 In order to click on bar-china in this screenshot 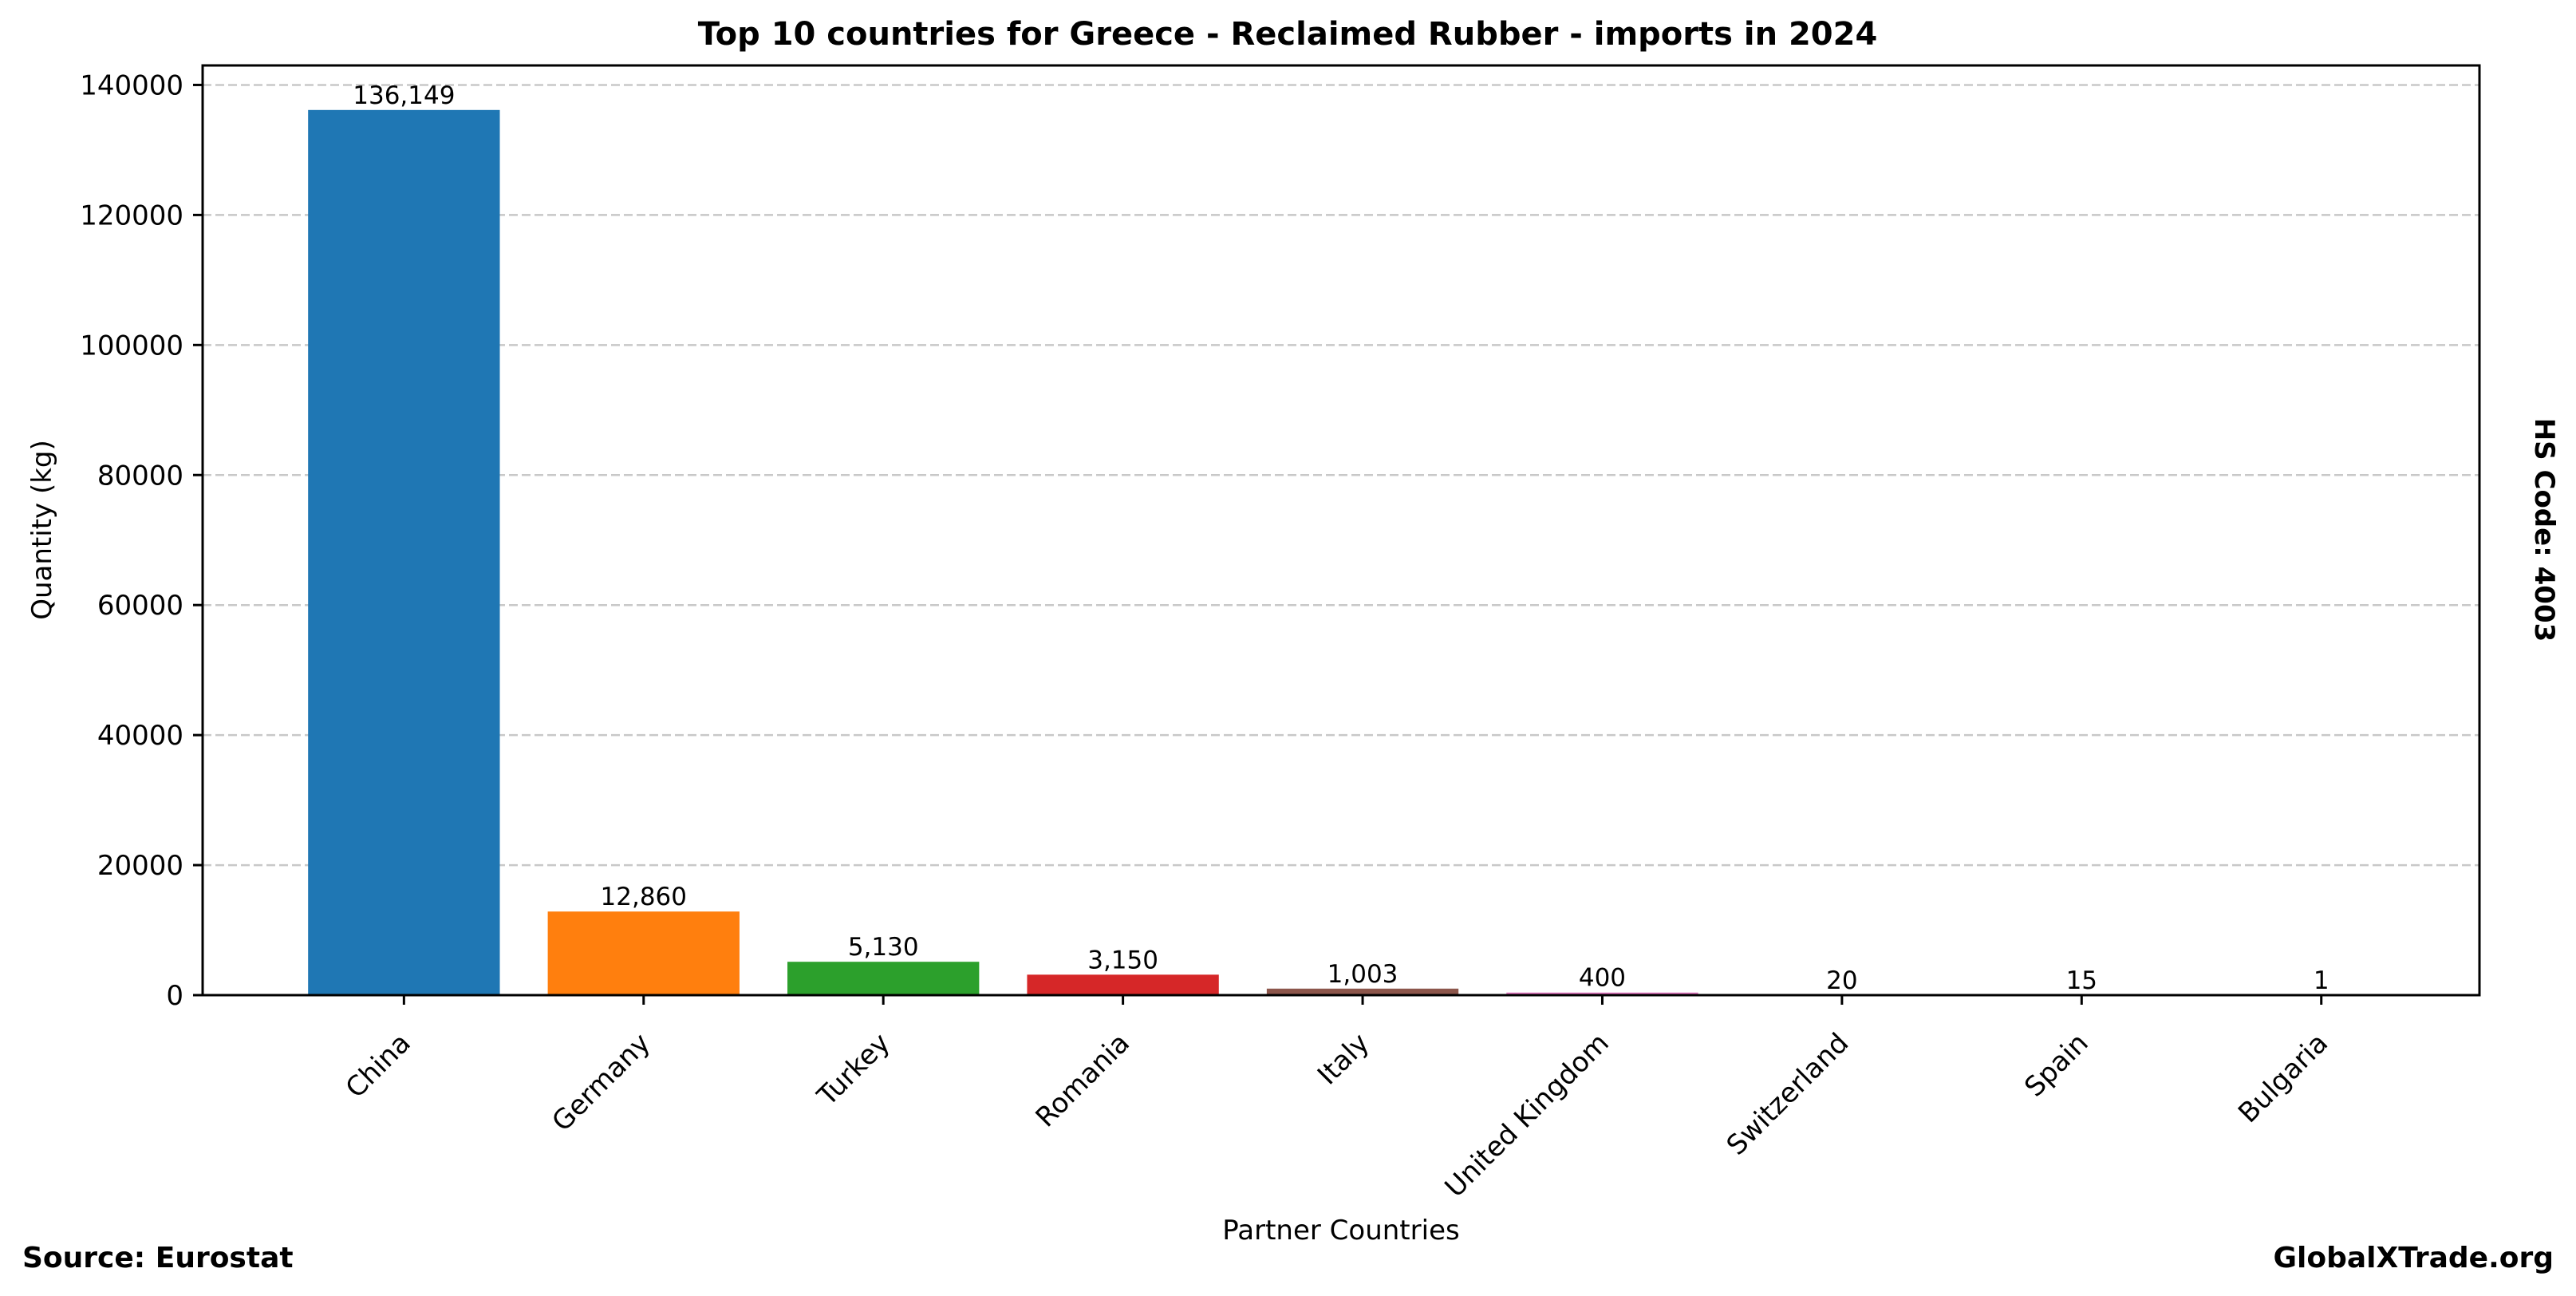, I will do `click(404, 552)`.